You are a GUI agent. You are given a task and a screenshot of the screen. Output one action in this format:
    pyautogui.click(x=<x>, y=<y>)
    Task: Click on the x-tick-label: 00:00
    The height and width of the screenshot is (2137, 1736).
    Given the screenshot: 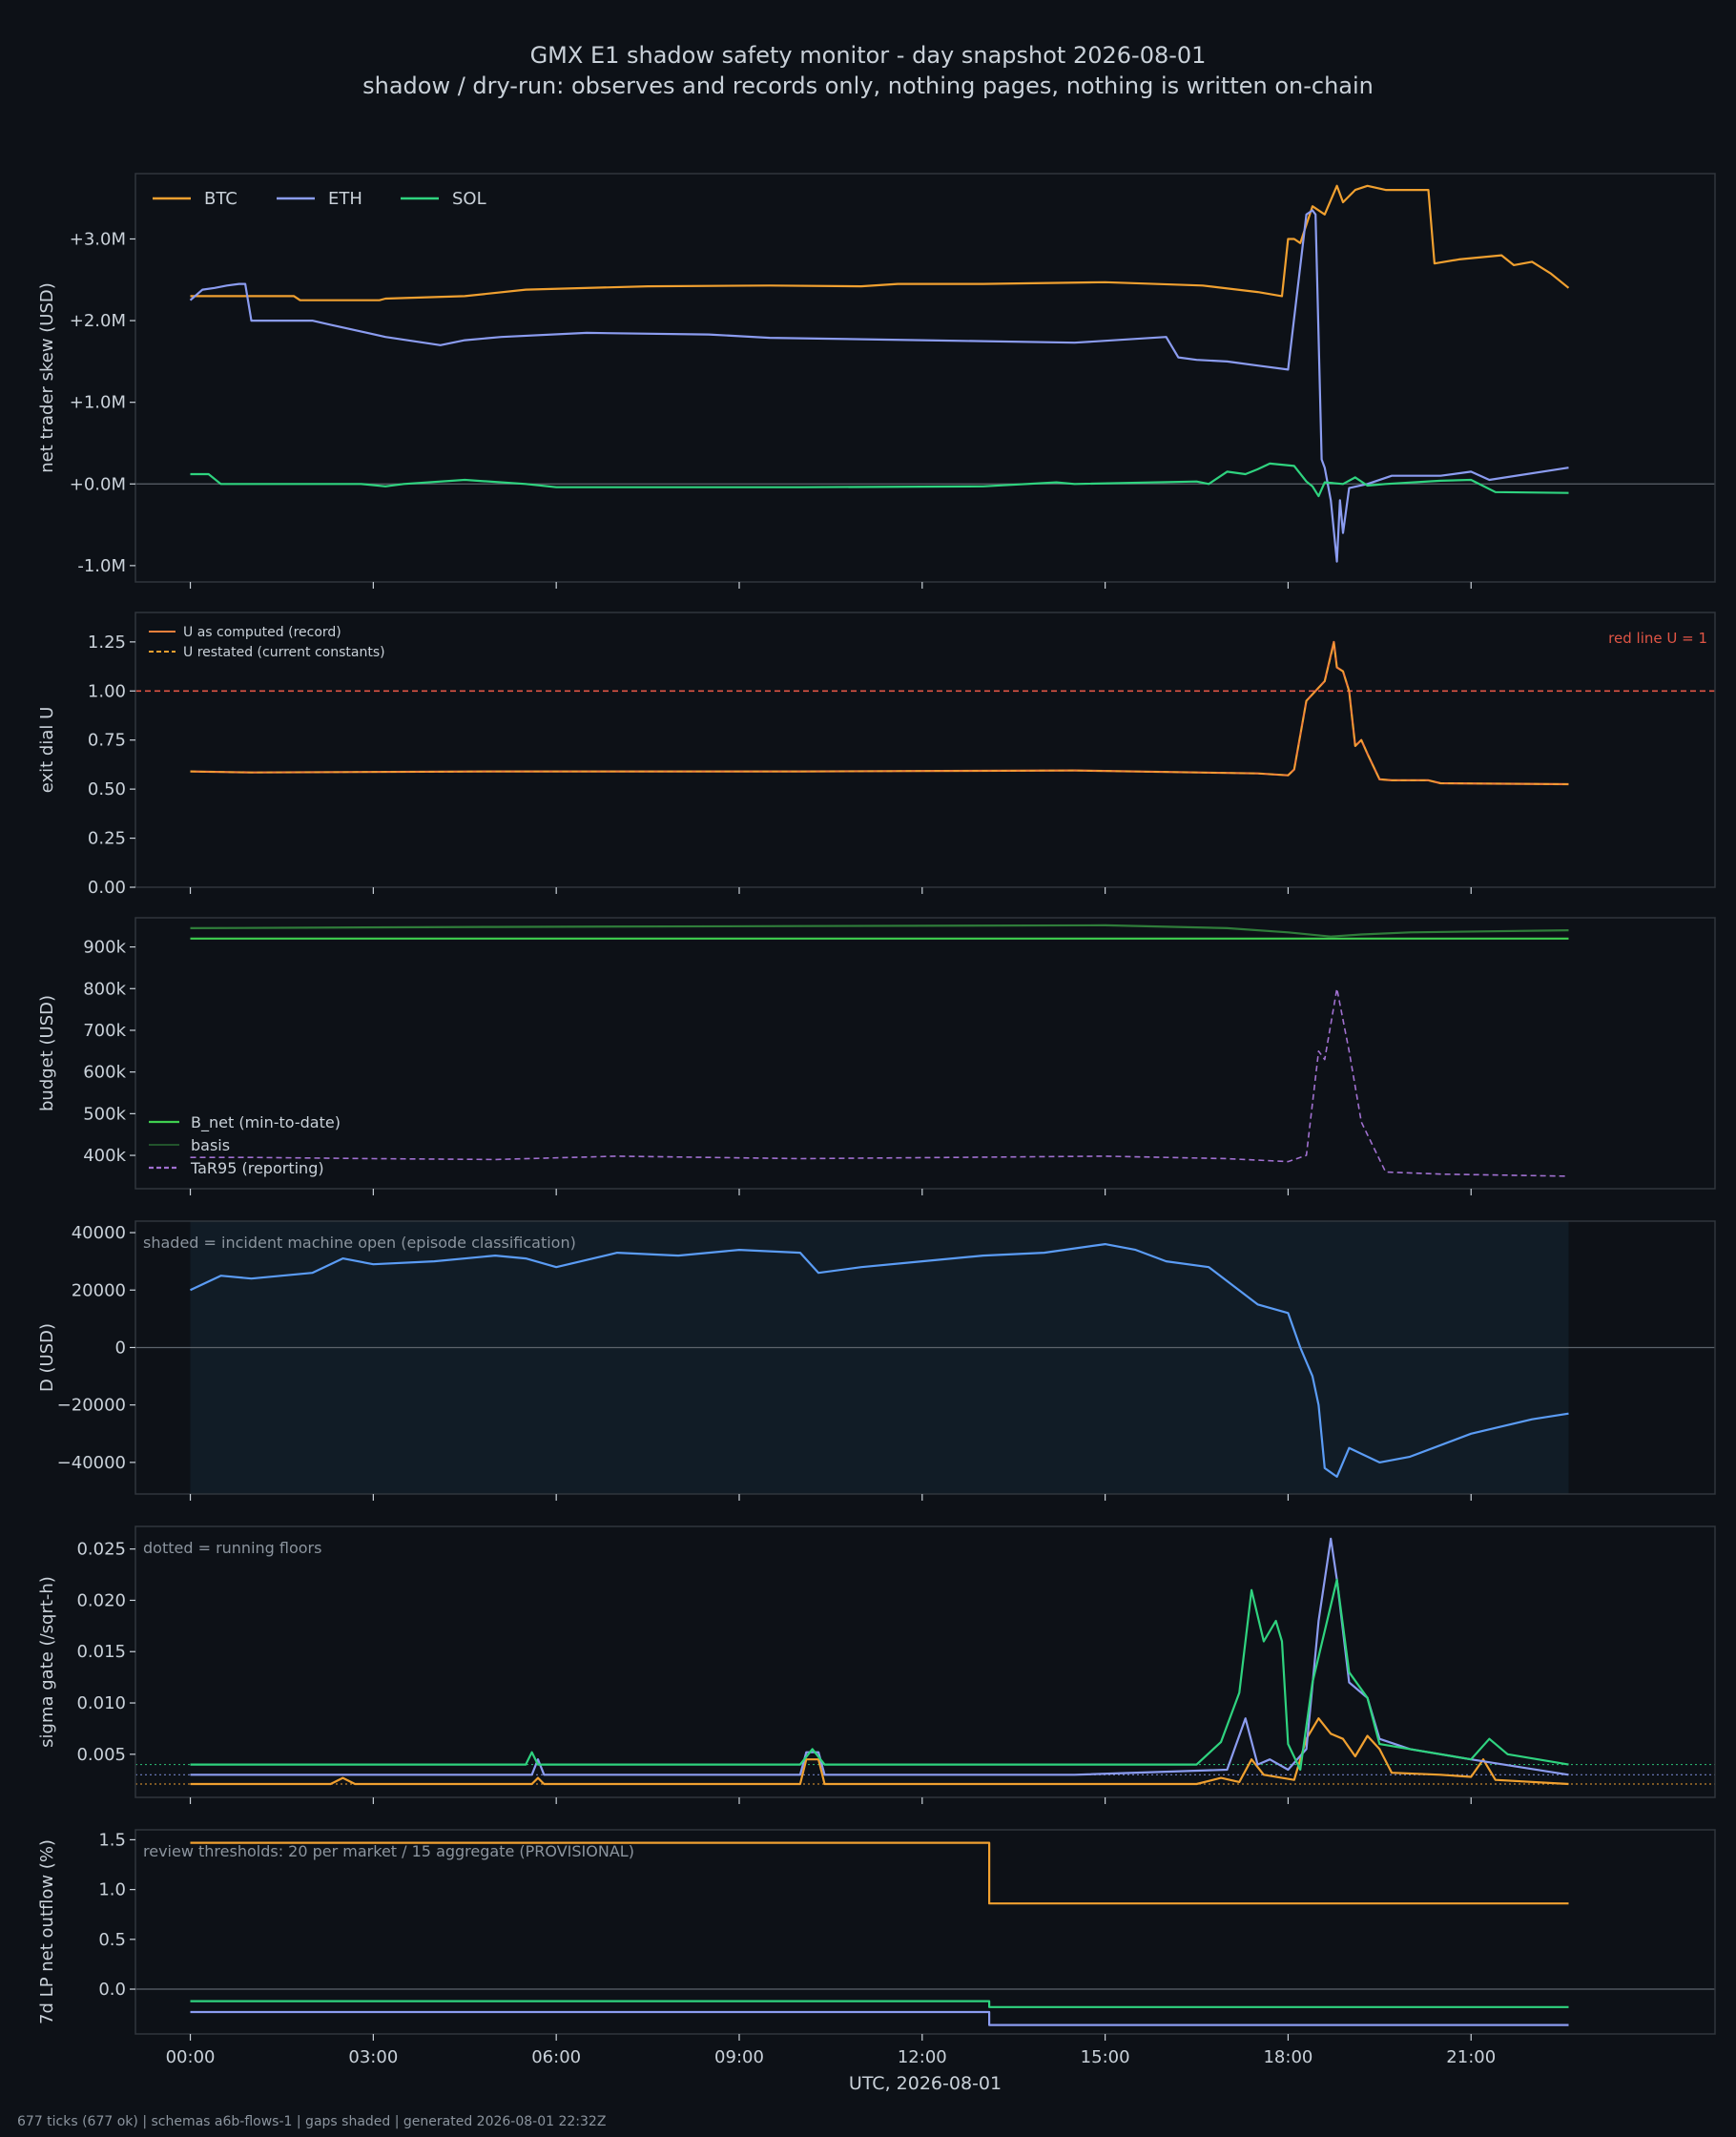 What is the action you would take?
    pyautogui.click(x=191, y=2057)
    